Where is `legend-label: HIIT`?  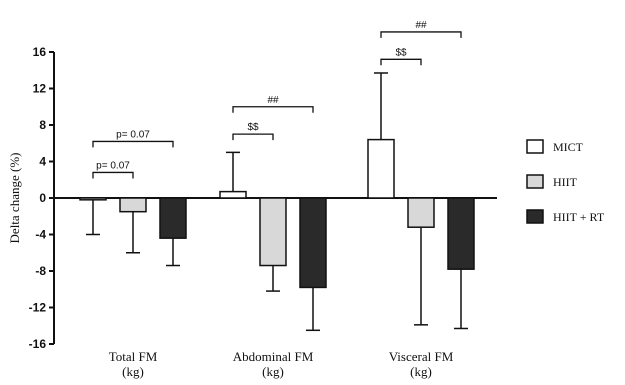 legend-label: HIIT is located at coordinates (565, 182).